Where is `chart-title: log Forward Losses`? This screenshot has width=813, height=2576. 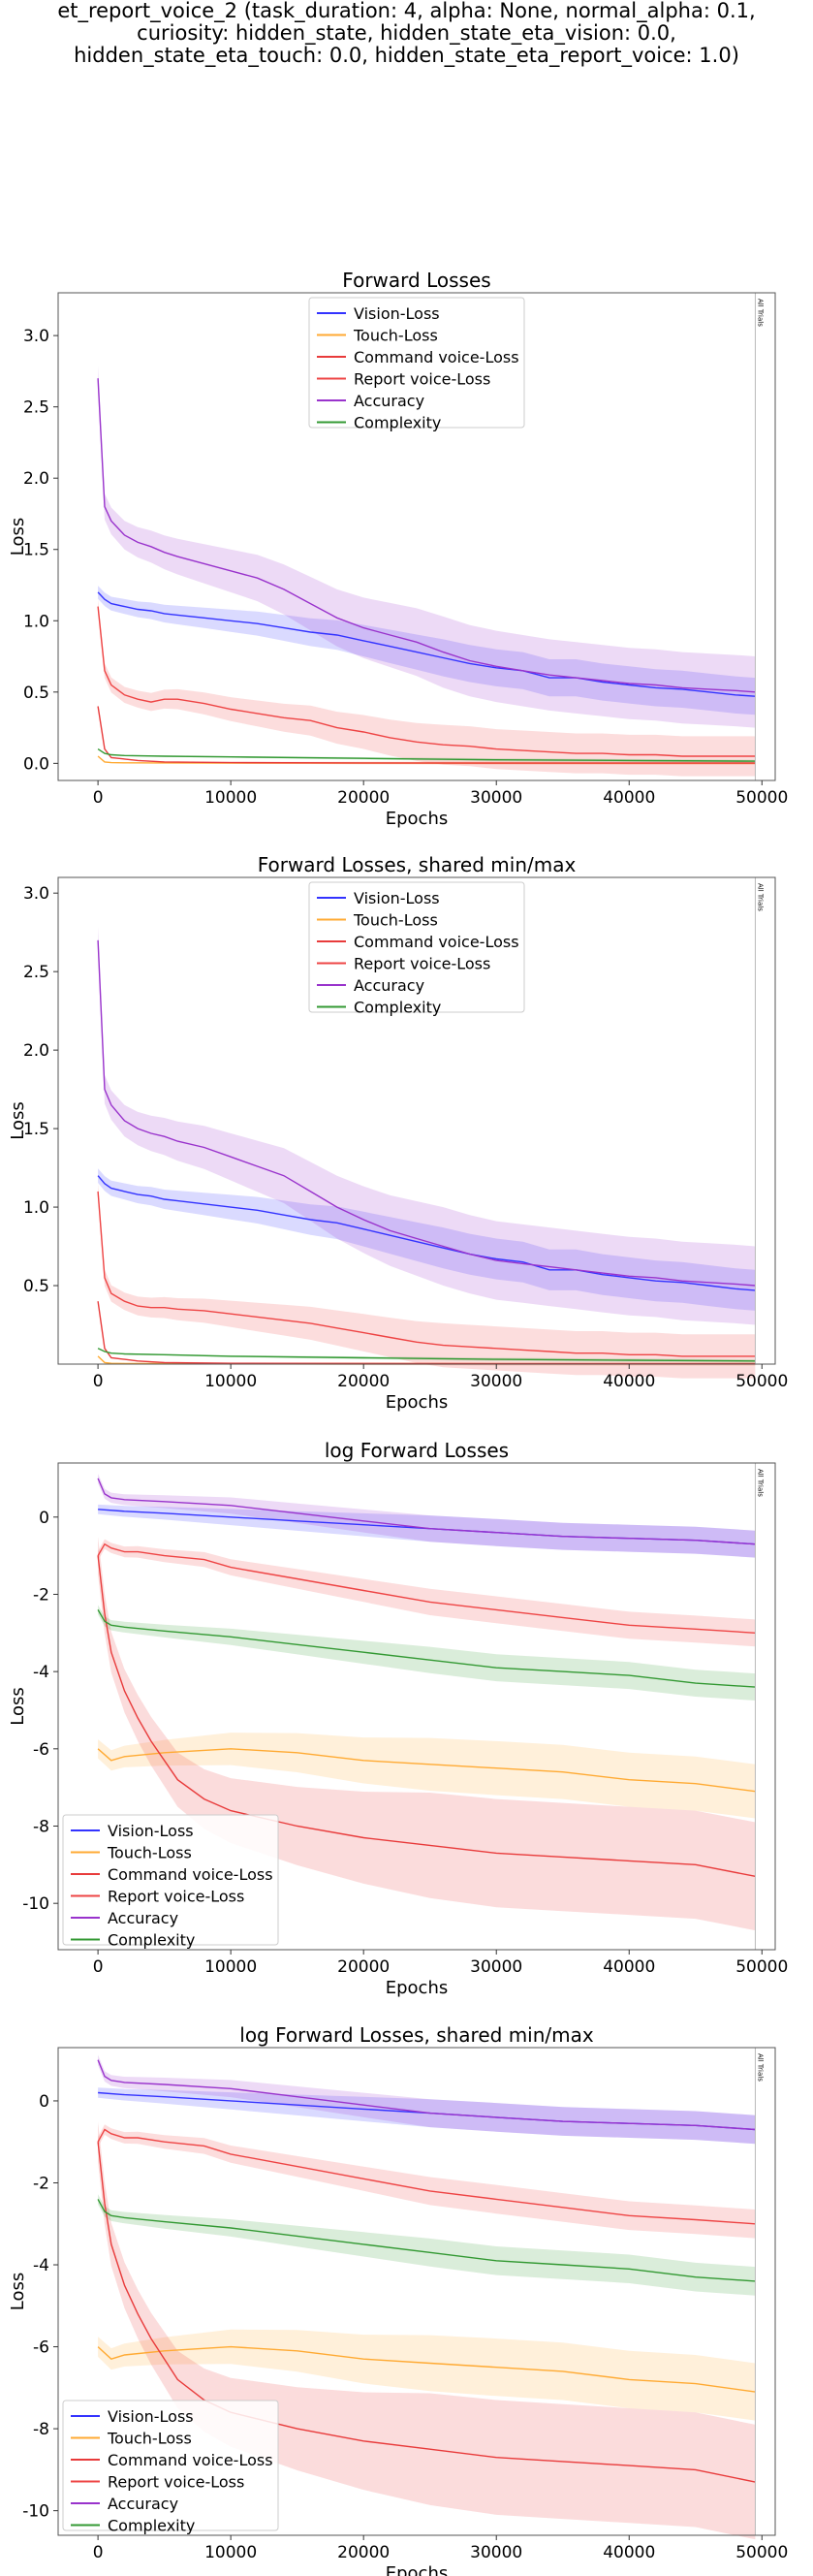
chart-title: log Forward Losses is located at coordinates (417, 1450).